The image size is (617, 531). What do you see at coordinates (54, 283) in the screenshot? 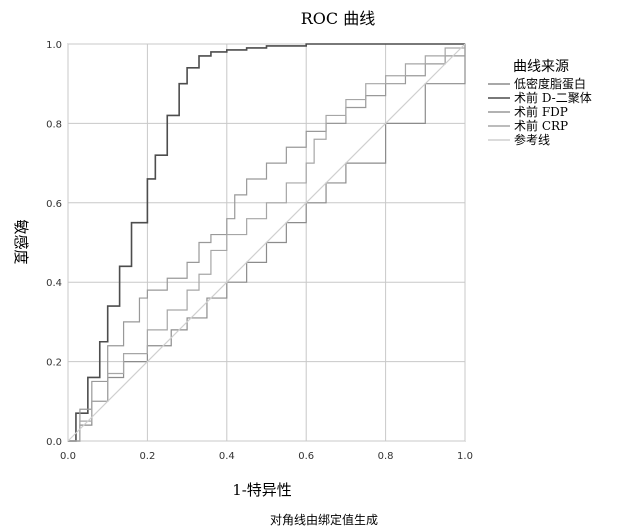
I see `y-tick-label-2: 0.4` at bounding box center [54, 283].